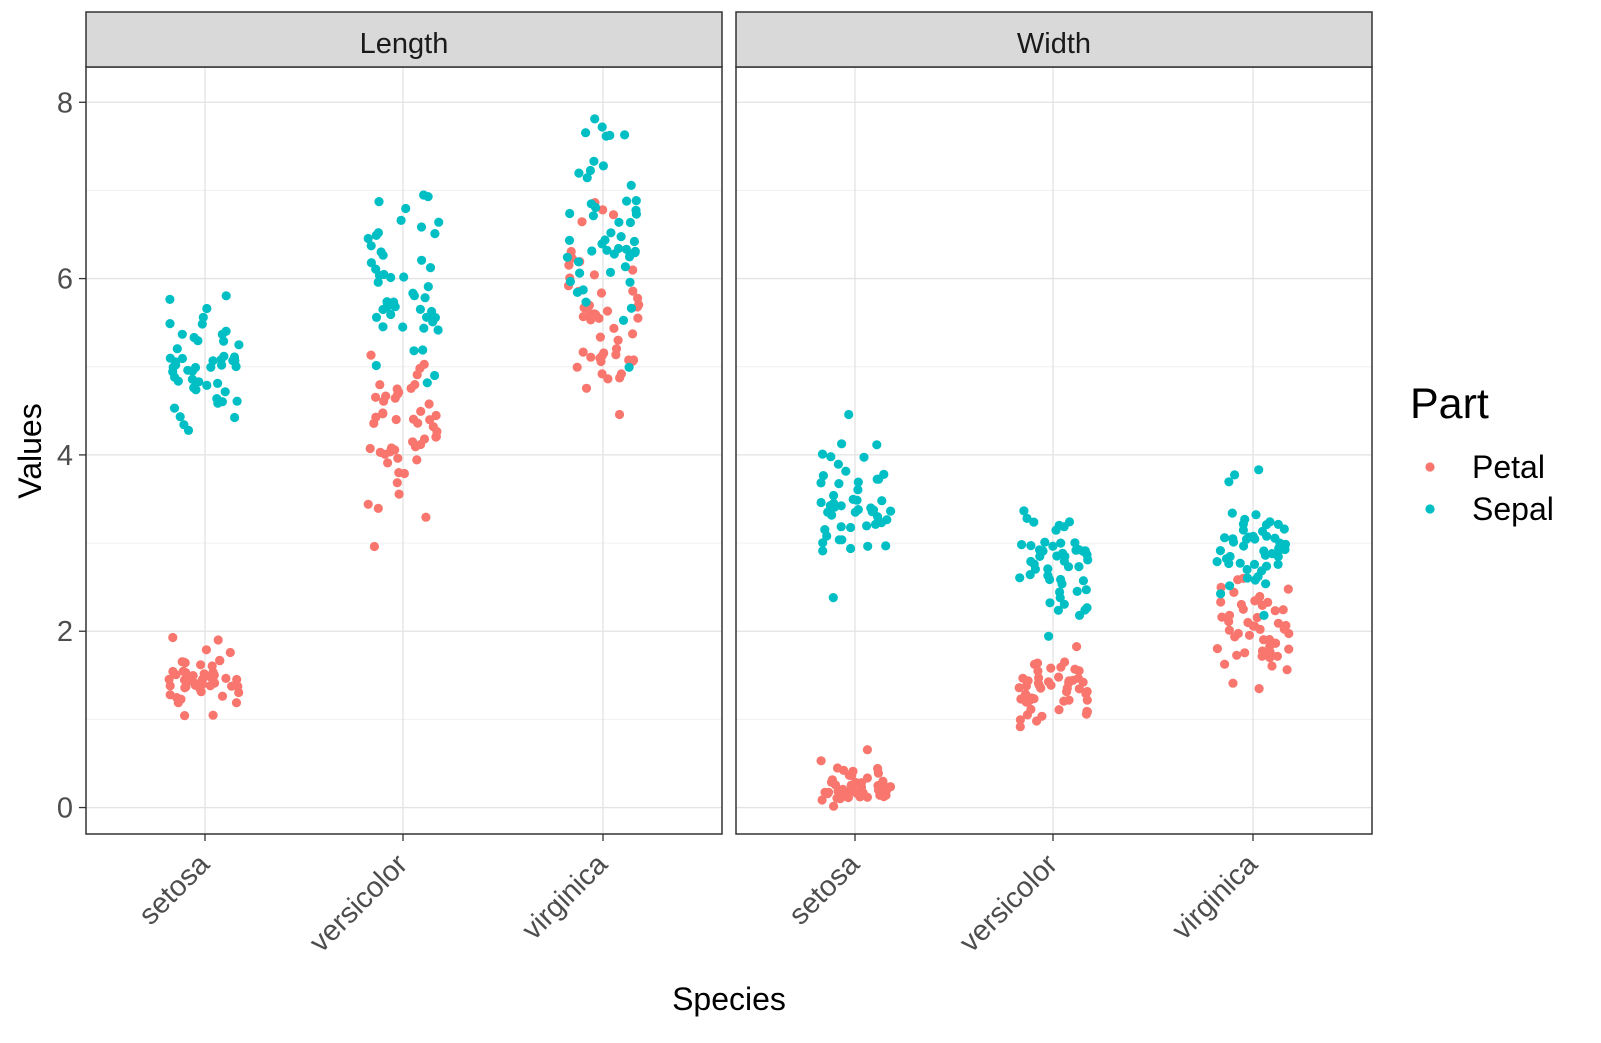  I want to click on y-tick-label: 4, so click(65, 456).